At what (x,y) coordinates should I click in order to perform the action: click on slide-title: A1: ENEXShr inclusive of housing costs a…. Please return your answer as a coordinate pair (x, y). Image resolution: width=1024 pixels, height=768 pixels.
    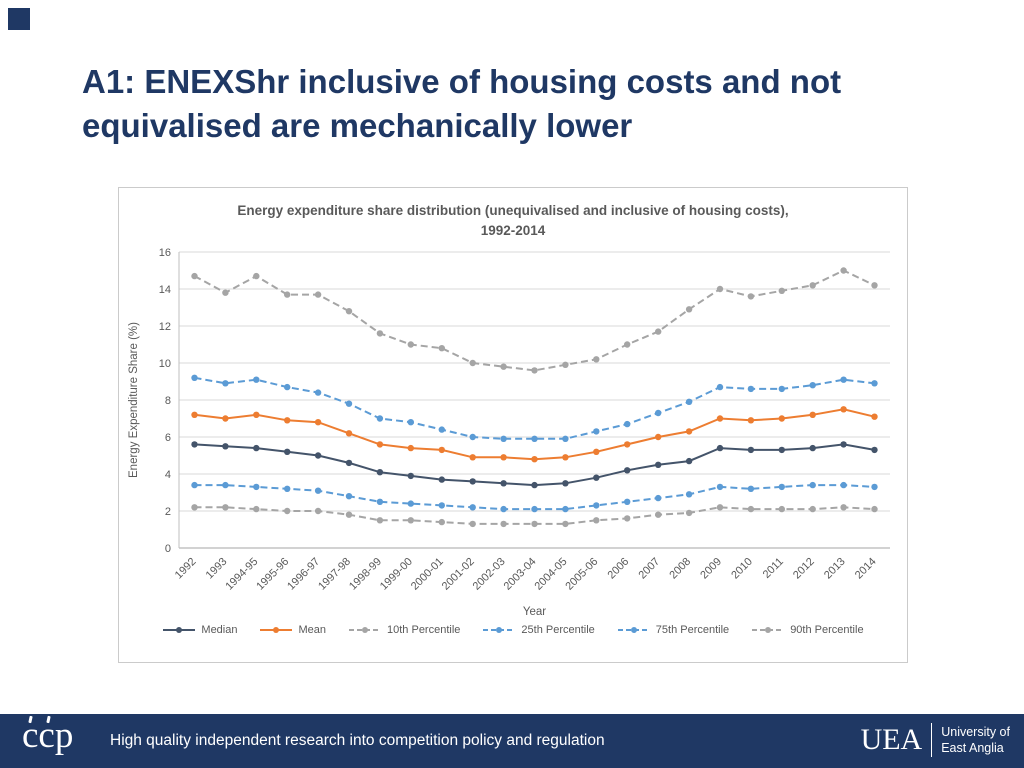
    Looking at the image, I should click on (522, 103).